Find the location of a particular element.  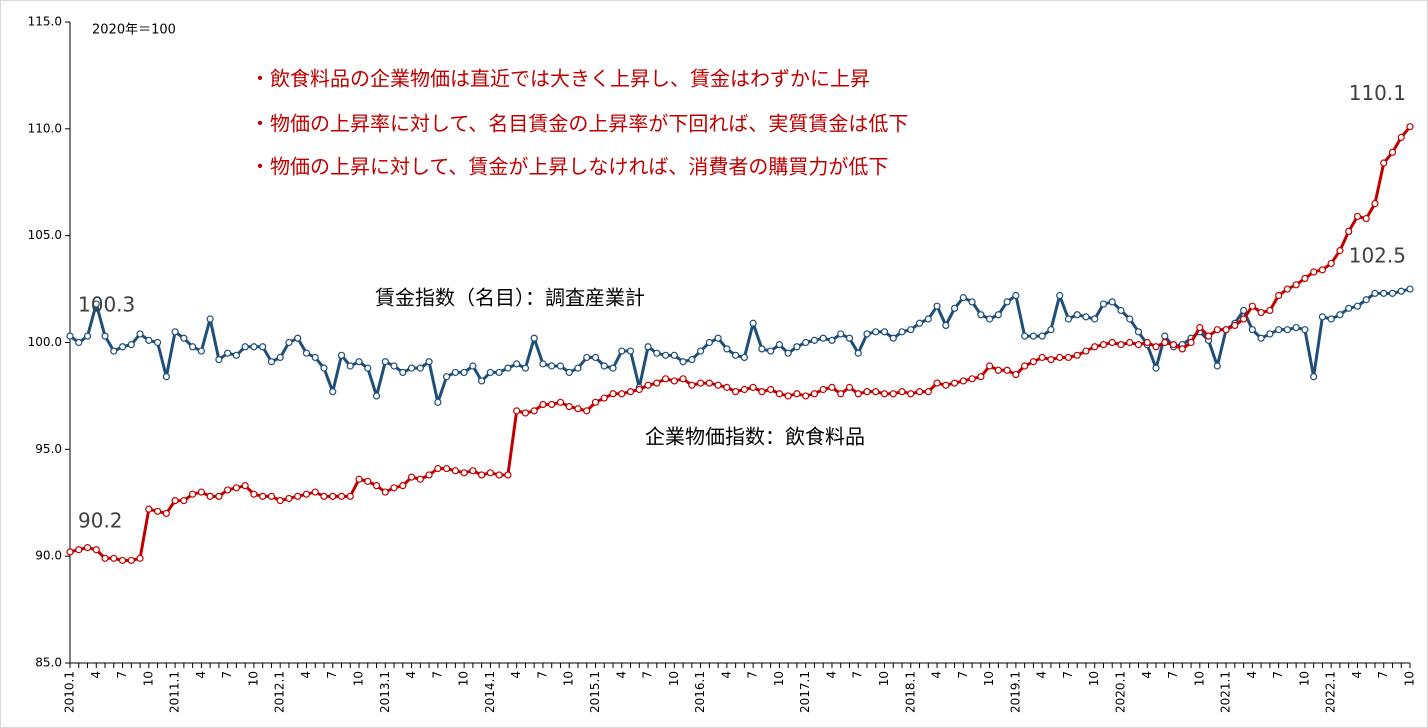

x-tick-label: 2015.1 is located at coordinates (595, 692).